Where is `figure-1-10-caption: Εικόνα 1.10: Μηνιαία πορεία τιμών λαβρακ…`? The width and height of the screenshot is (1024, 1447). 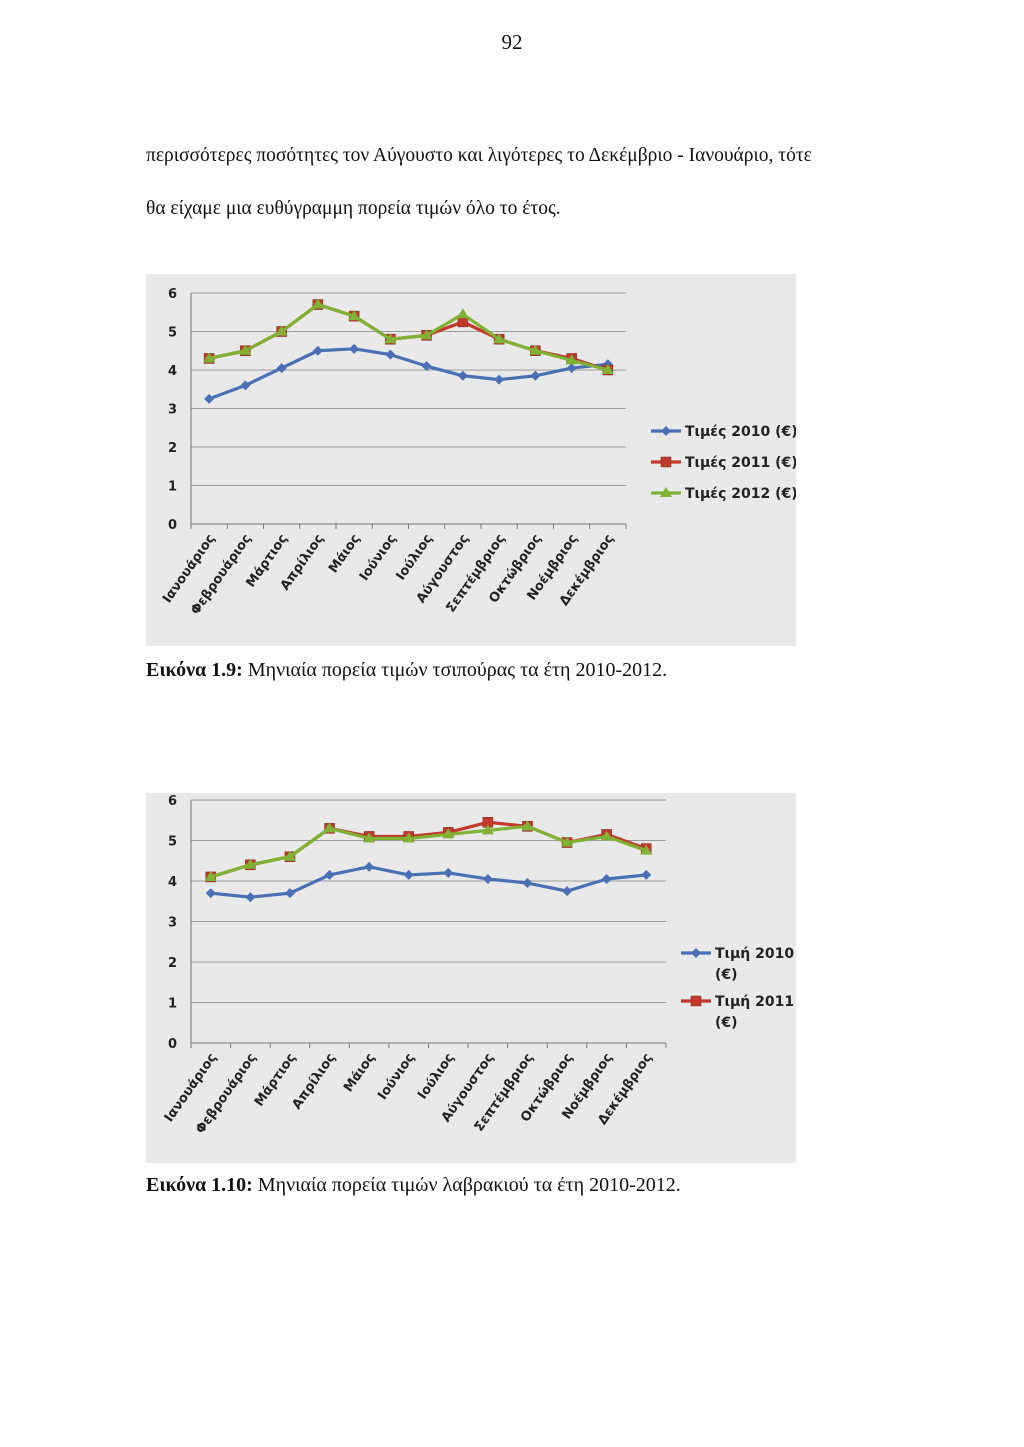 figure-1-10-caption: Εικόνα 1.10: Μηνιαία πορεία τιμών λαβρακ… is located at coordinates (413, 1185).